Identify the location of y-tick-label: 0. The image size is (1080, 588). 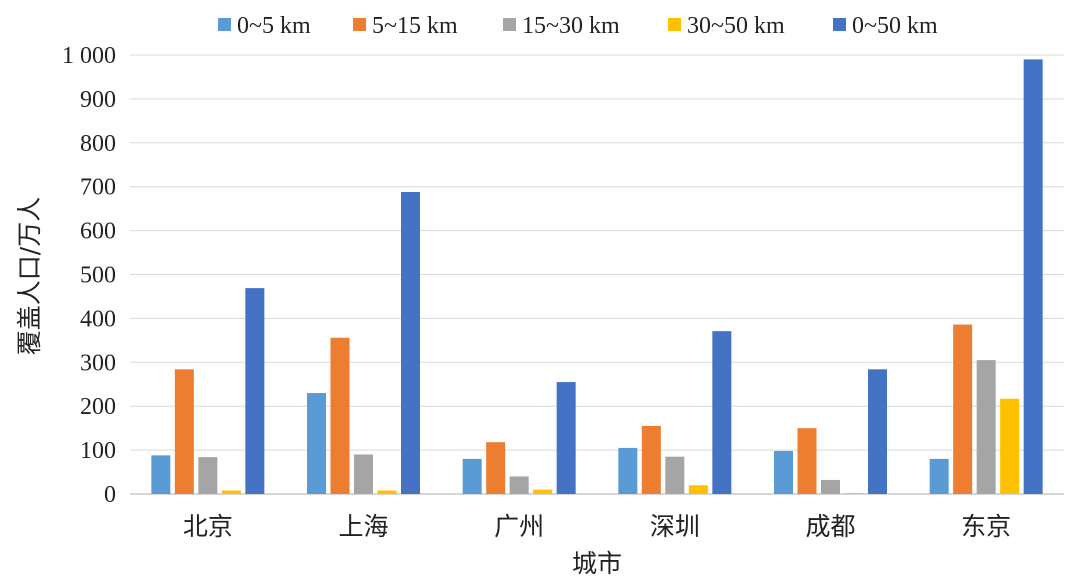
(110, 495).